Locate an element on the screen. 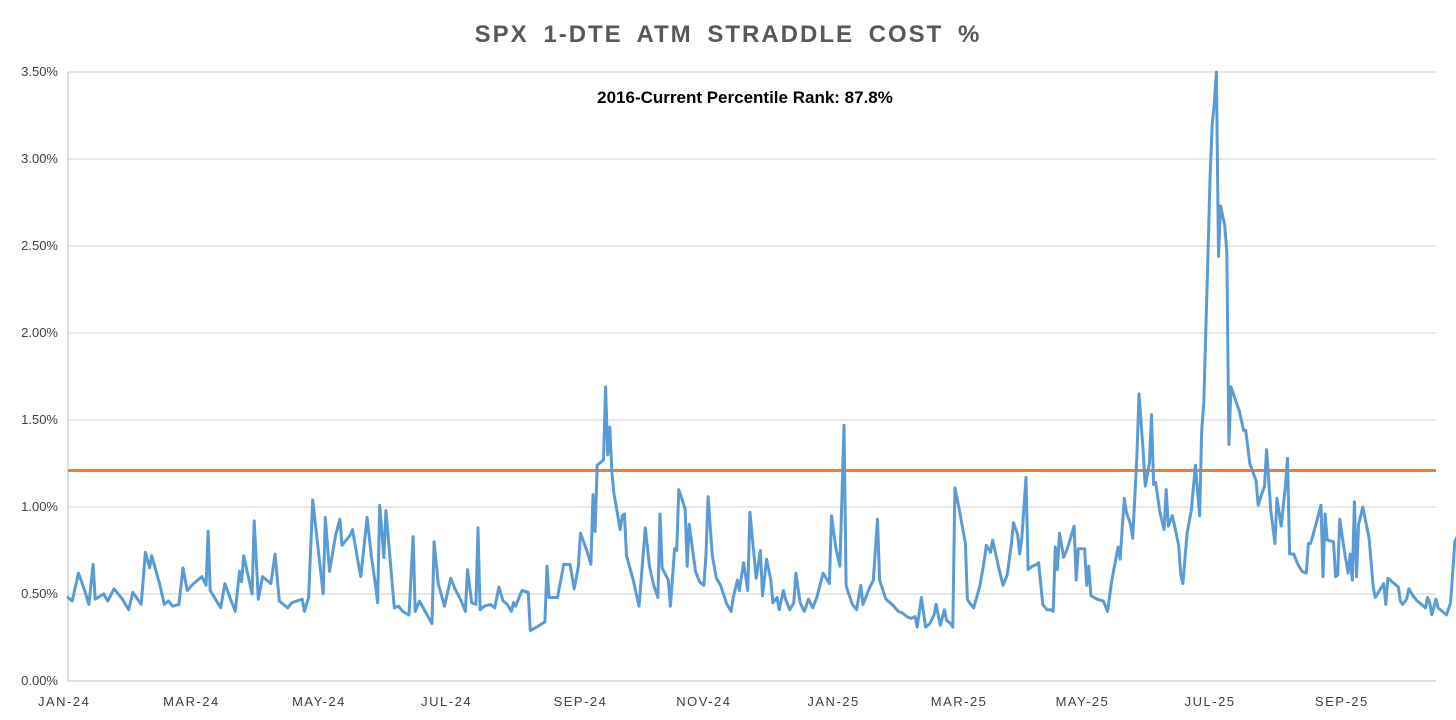 The width and height of the screenshot is (1456, 720). y-tick-label: 1.00% is located at coordinates (39, 506).